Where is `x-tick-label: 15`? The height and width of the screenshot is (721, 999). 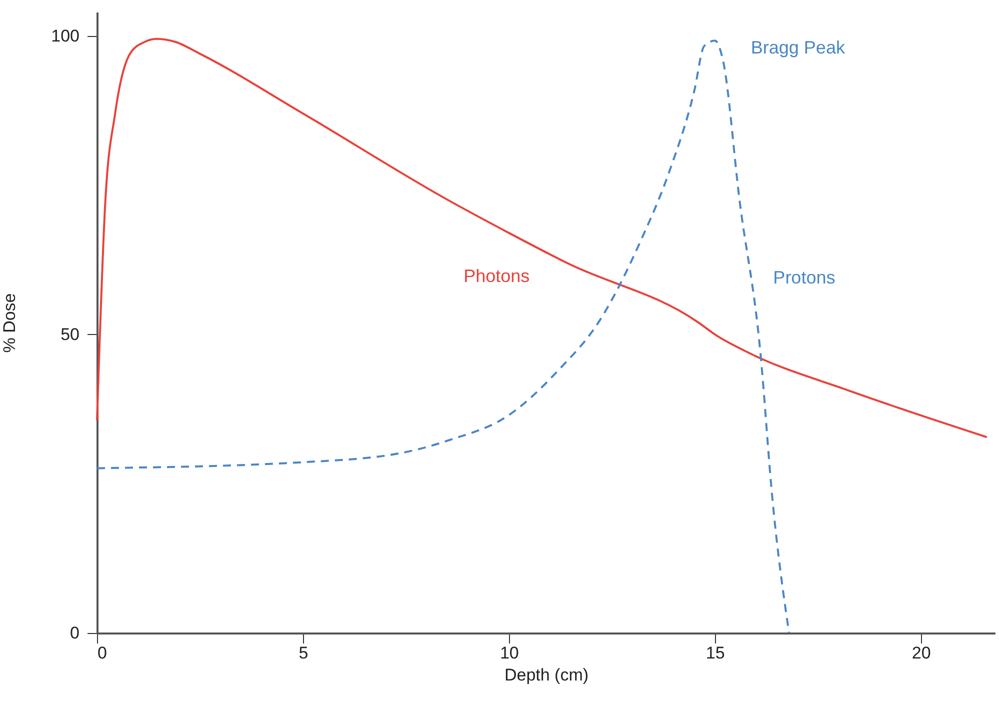
x-tick-label: 15 is located at coordinates (715, 653).